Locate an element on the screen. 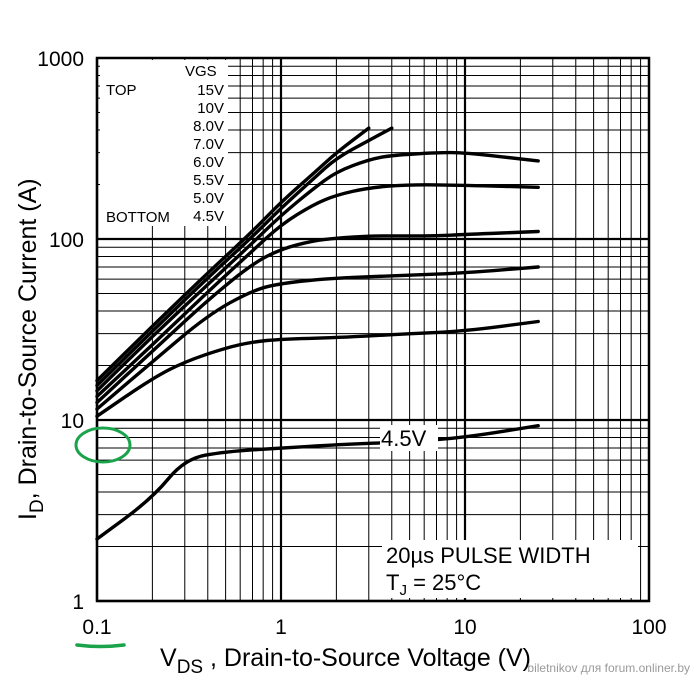 This screenshot has width=697, height=693. x-tick-label: 0.1 is located at coordinates (96, 627).